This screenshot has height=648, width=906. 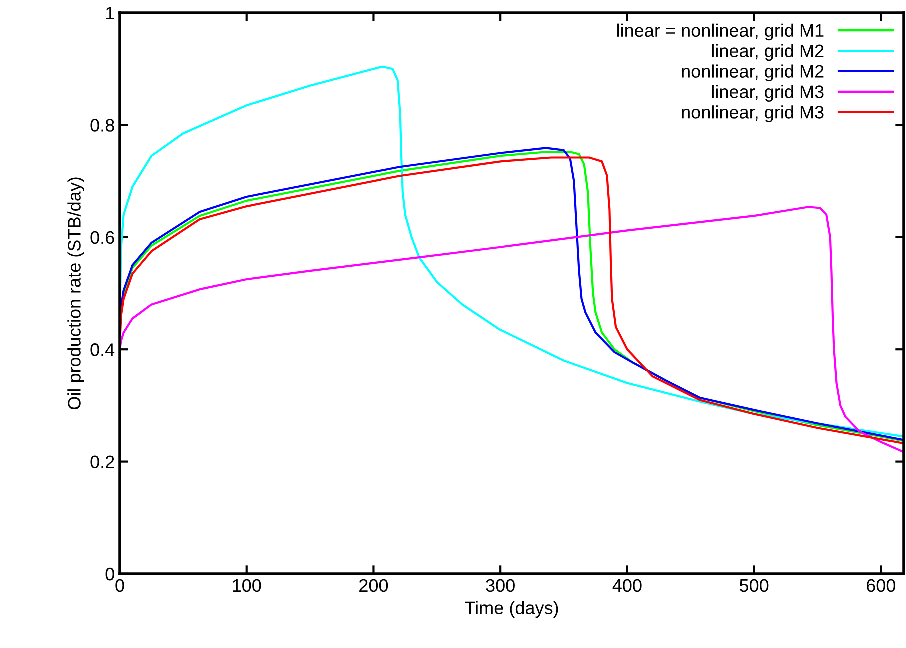 What do you see at coordinates (110, 13) in the screenshot?
I see `y-tick-label: 1` at bounding box center [110, 13].